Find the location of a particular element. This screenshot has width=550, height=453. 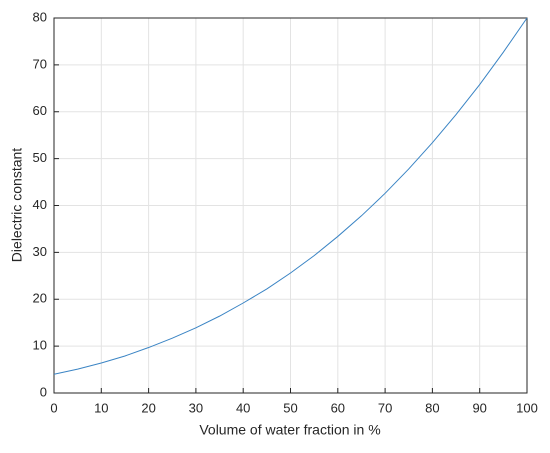

x-tick-label: 40 is located at coordinates (243, 407).